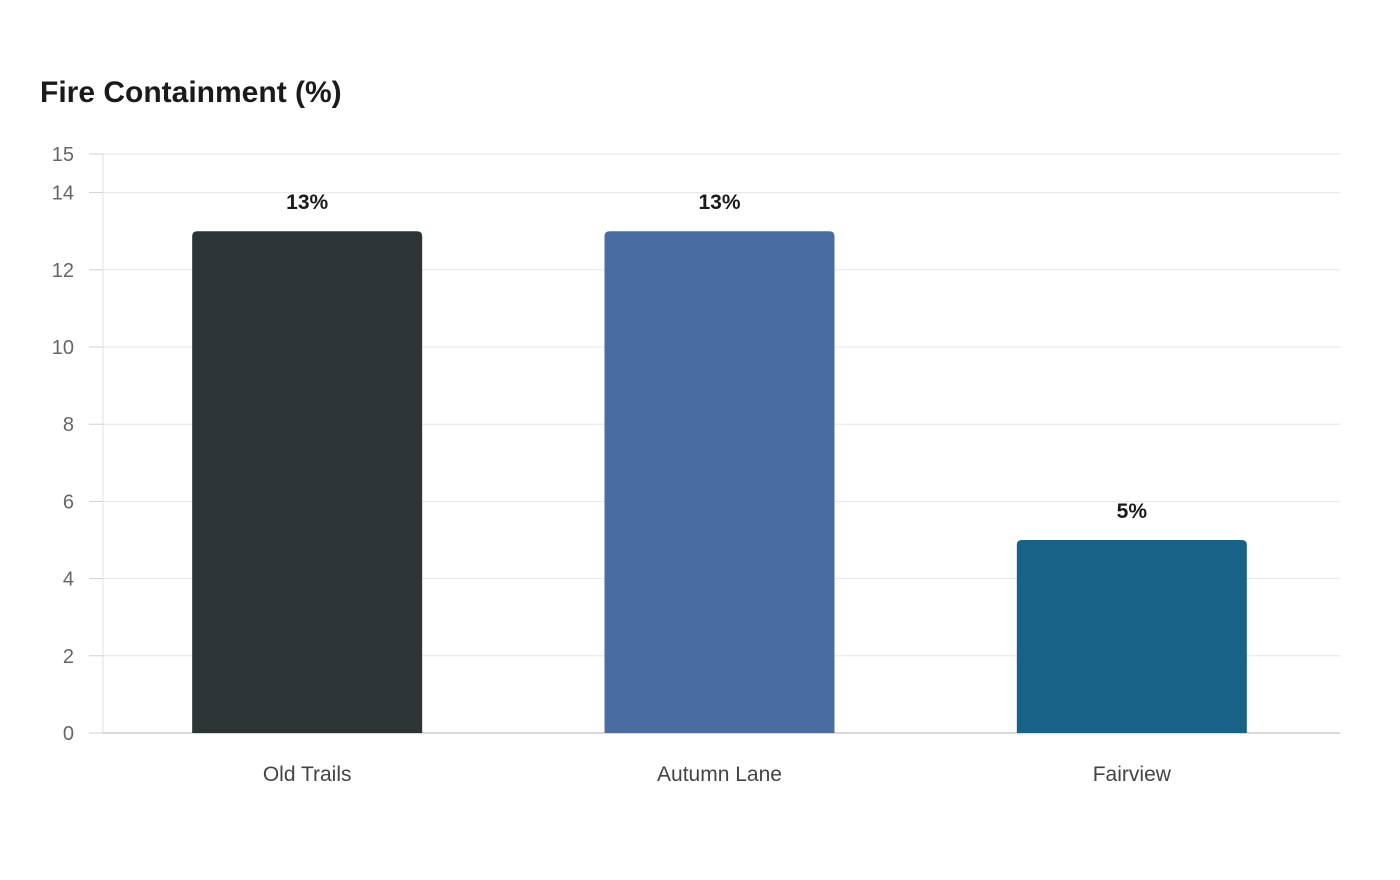 The width and height of the screenshot is (1400, 880). I want to click on bar-old-trails, so click(307, 482).